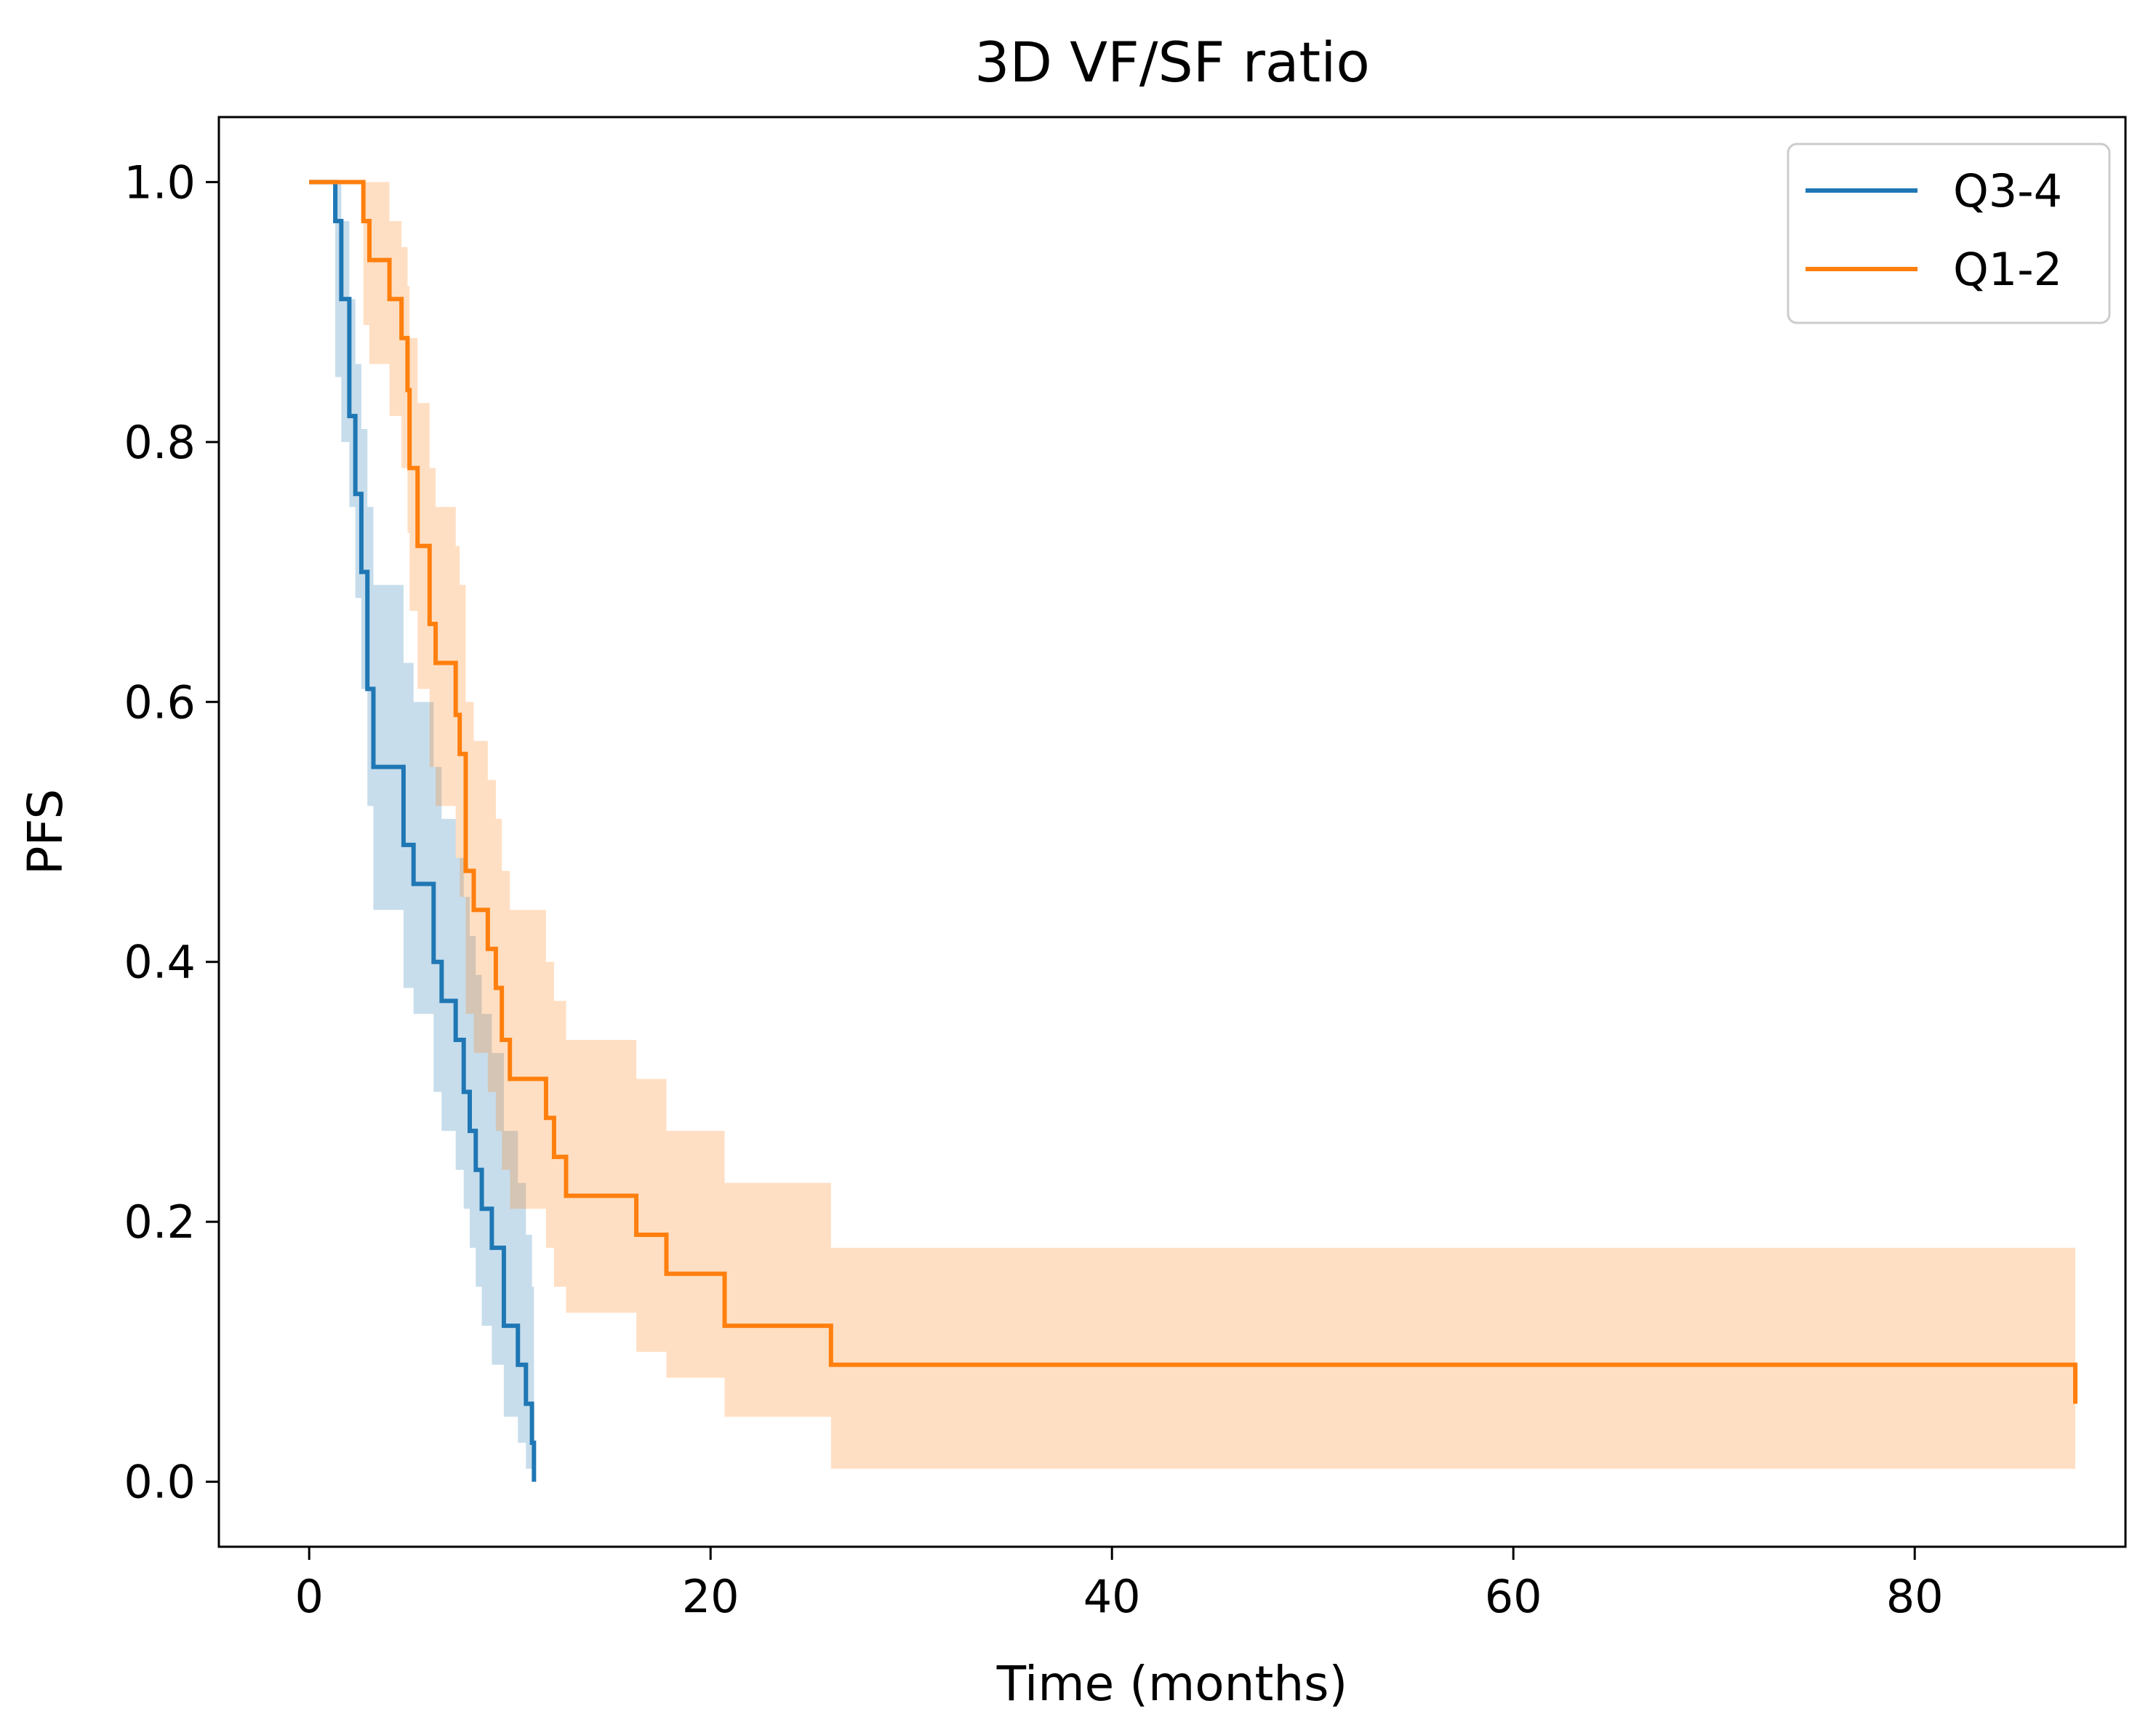  I want to click on y-tick-label: 0.0, so click(160, 1482).